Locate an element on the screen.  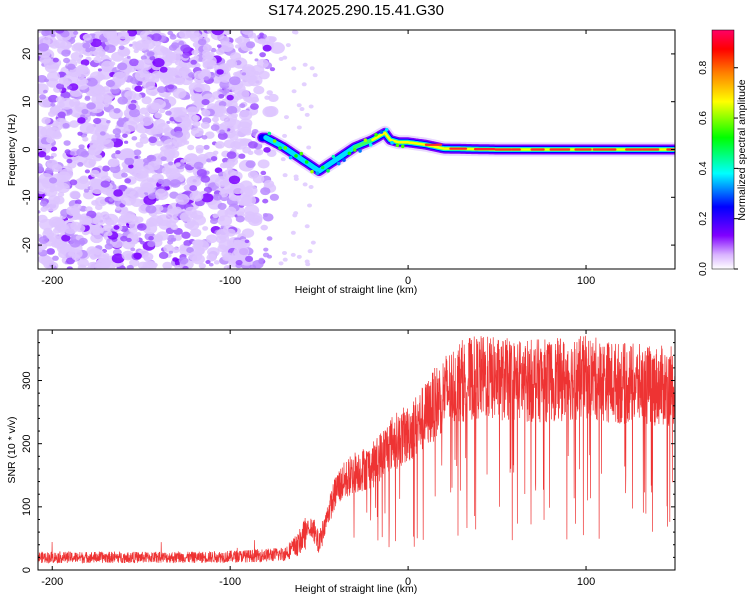
spectrogram-xlabel: Height of straight line (km) is located at coordinates (356, 290).